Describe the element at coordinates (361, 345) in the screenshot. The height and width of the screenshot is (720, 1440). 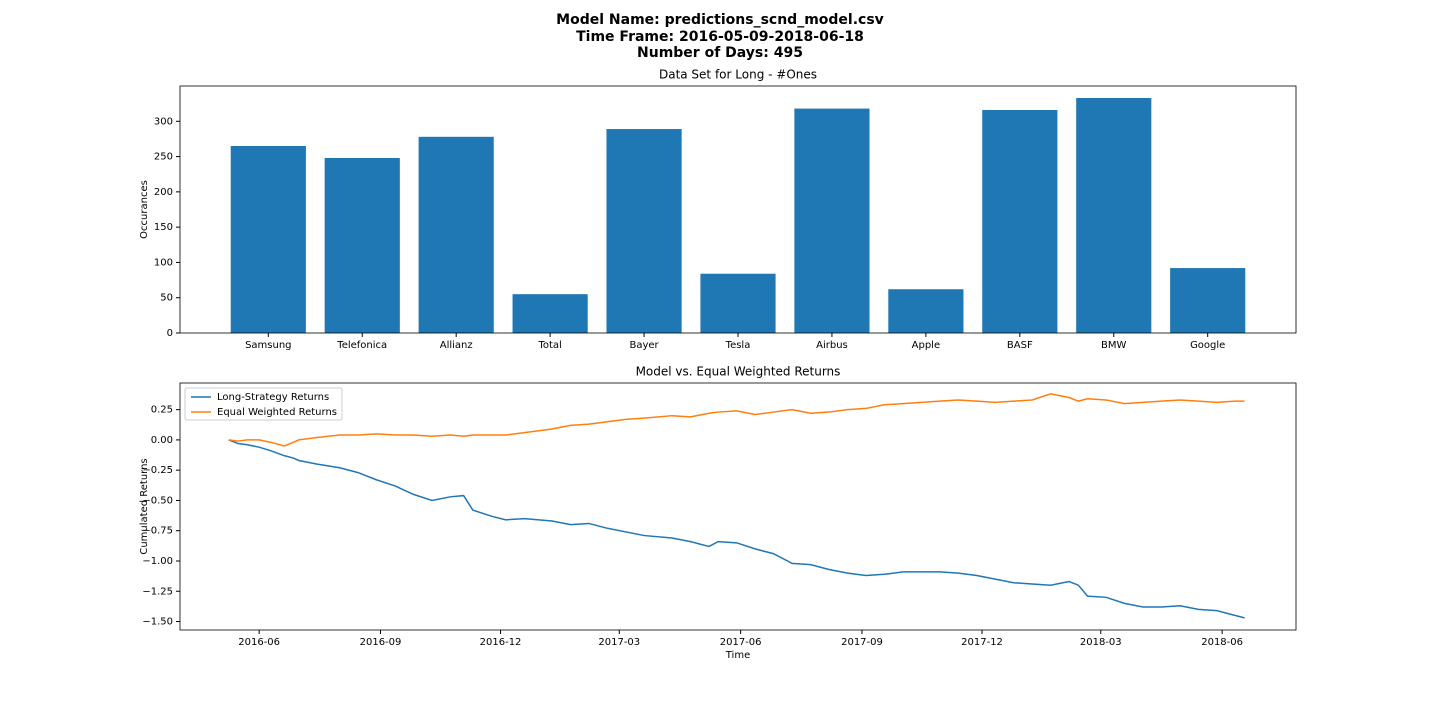
I see `x-tick-label: Telefonica` at that location.